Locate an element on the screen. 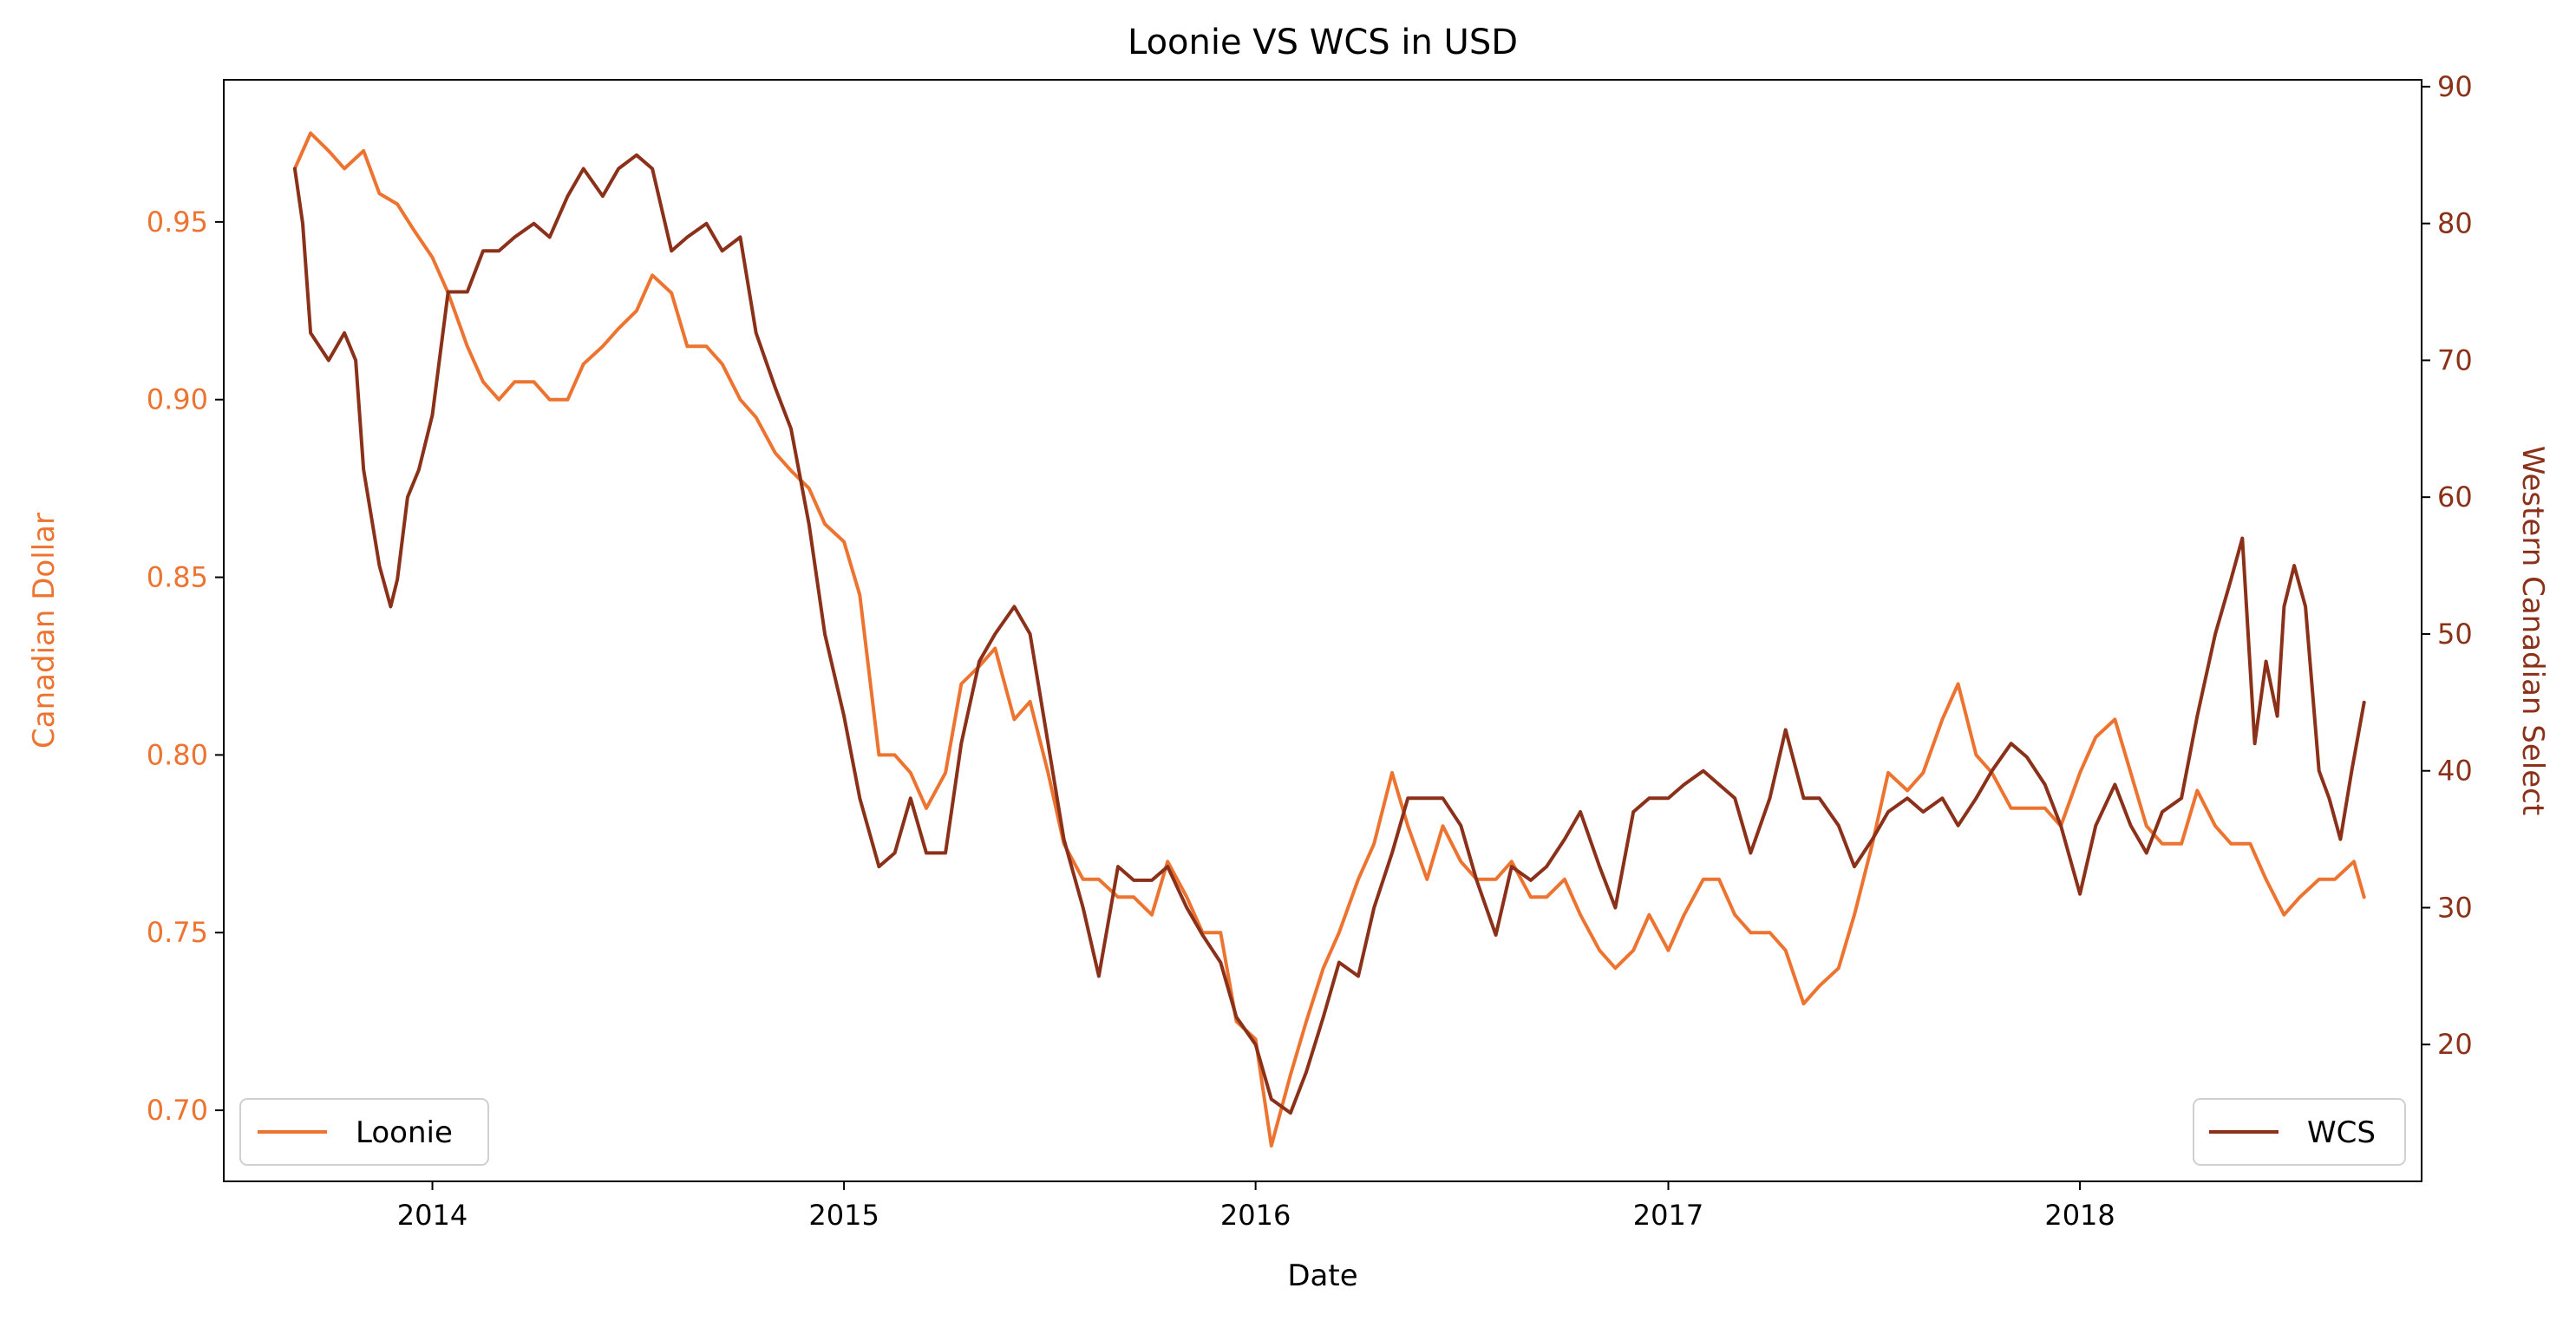 This screenshot has height=1321, width=2576. y-right-axis-label: Western Canadian Select is located at coordinates (2532, 630).